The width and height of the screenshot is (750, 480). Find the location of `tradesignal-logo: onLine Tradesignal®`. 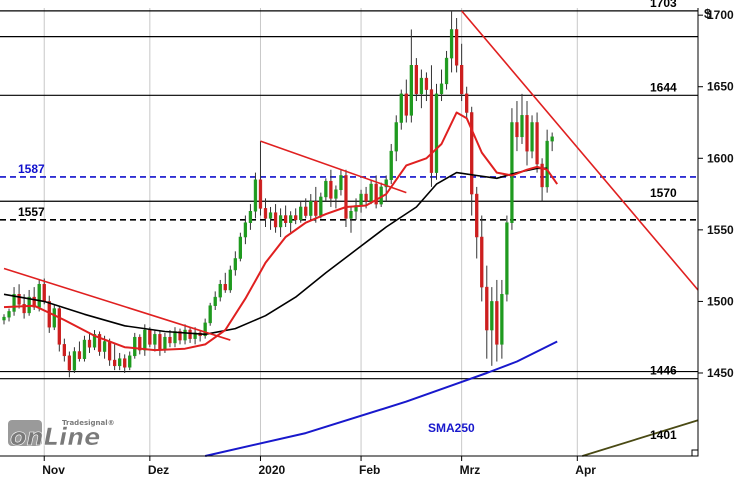

tradesignal-logo: onLine Tradesignal® is located at coordinates (61, 435).